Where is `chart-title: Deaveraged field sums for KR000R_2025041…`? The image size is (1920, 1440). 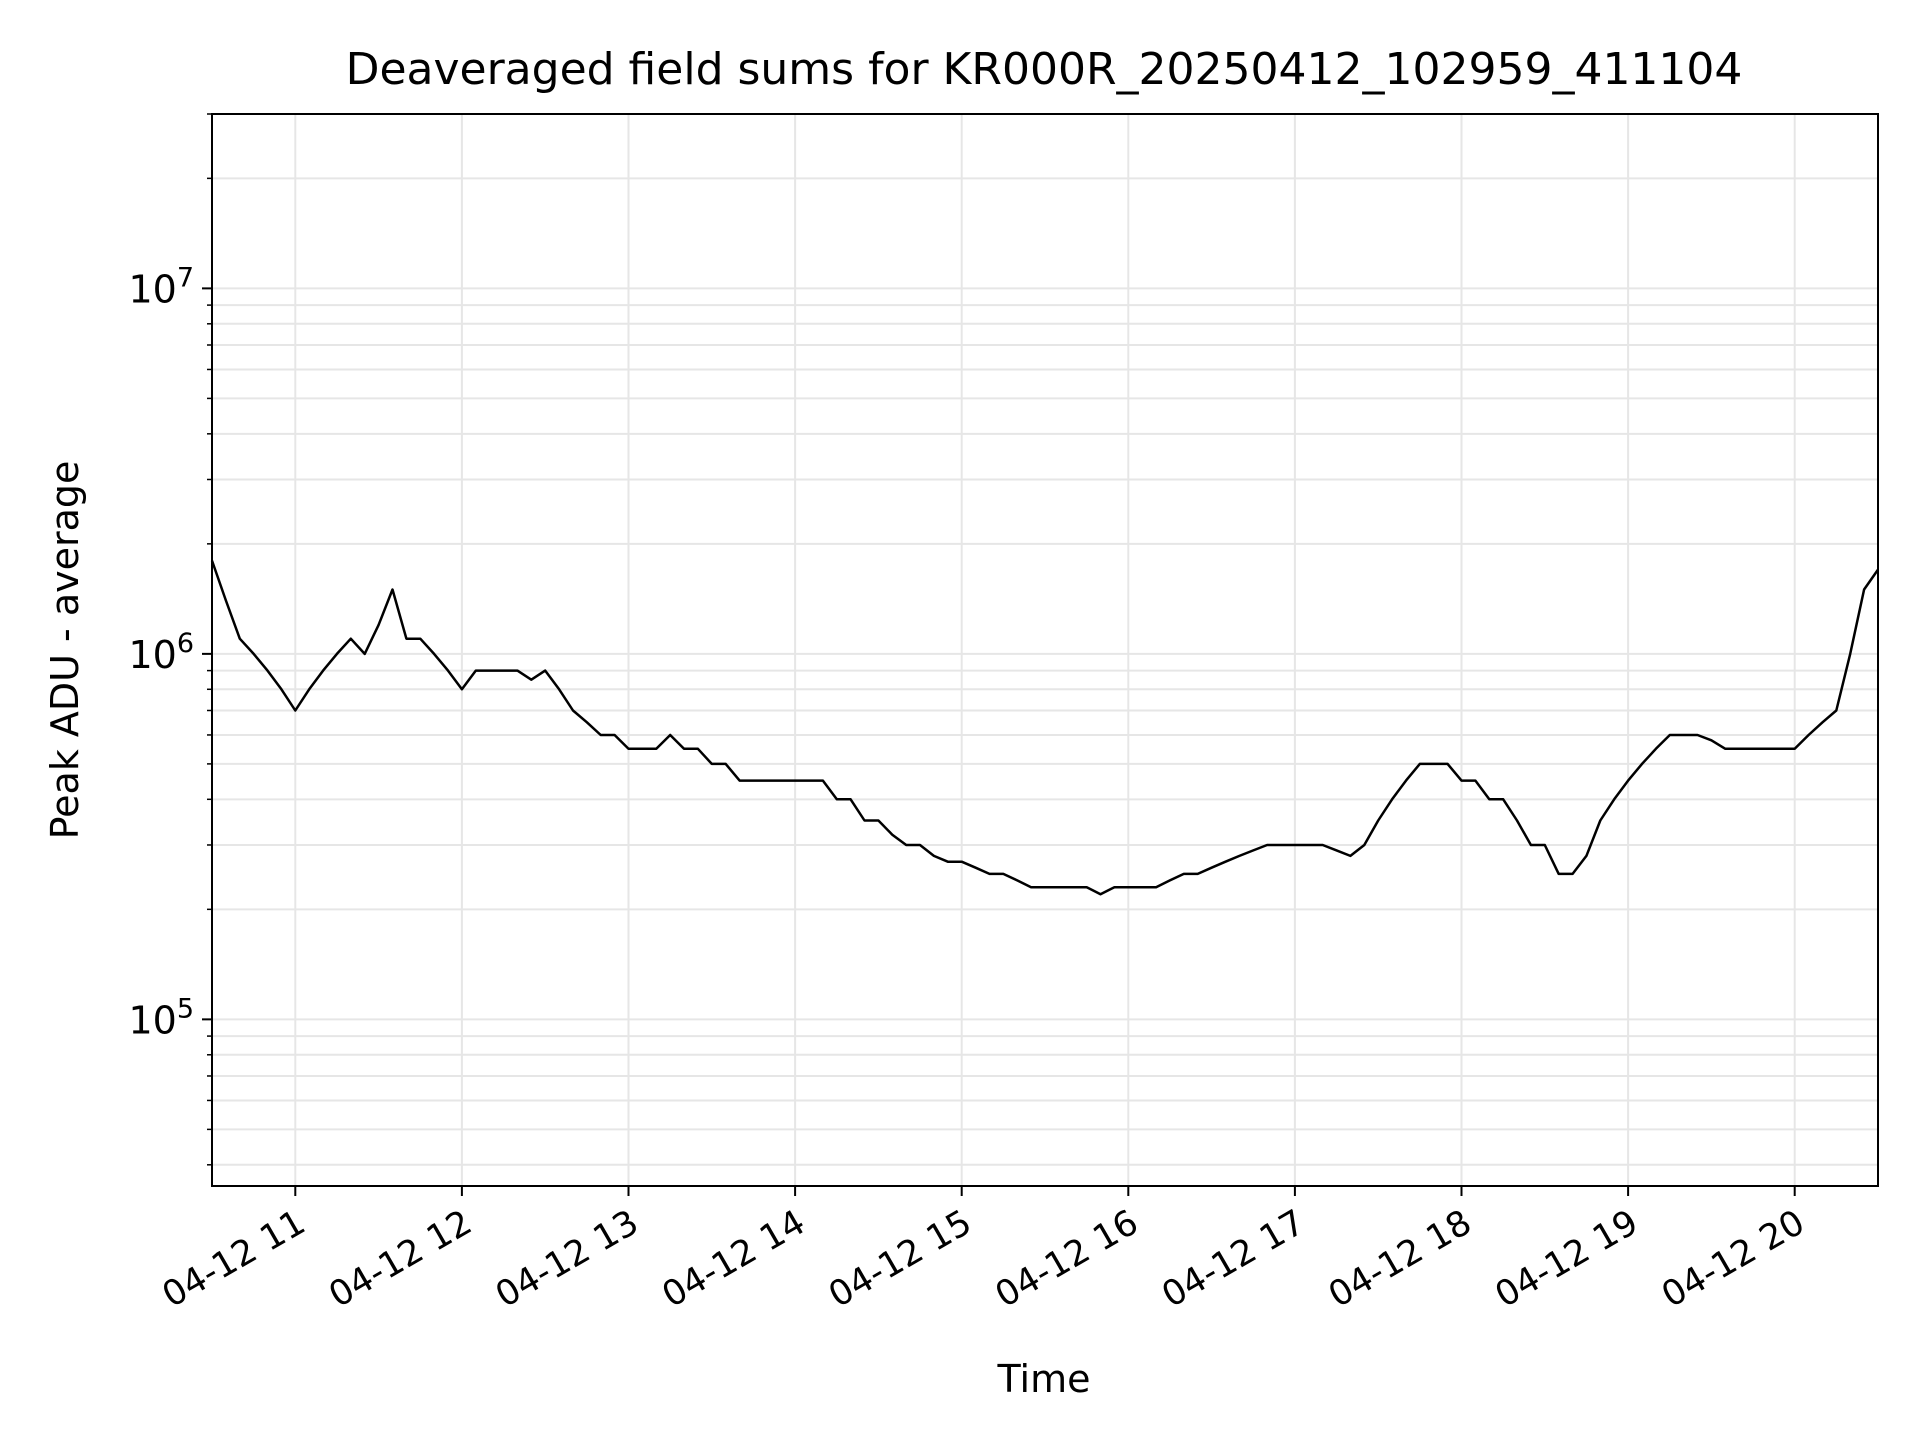
chart-title: Deaveraged field sums for KR000R_2025041… is located at coordinates (1044, 69).